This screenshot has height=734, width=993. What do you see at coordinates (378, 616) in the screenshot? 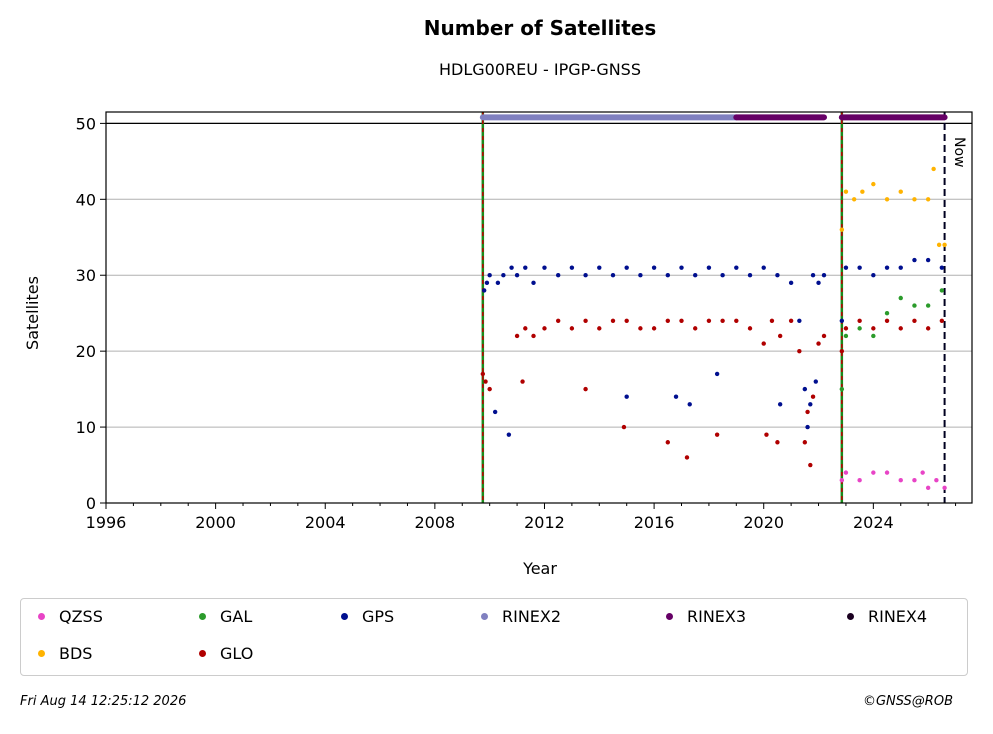
I see `legend-label: GPS` at bounding box center [378, 616].